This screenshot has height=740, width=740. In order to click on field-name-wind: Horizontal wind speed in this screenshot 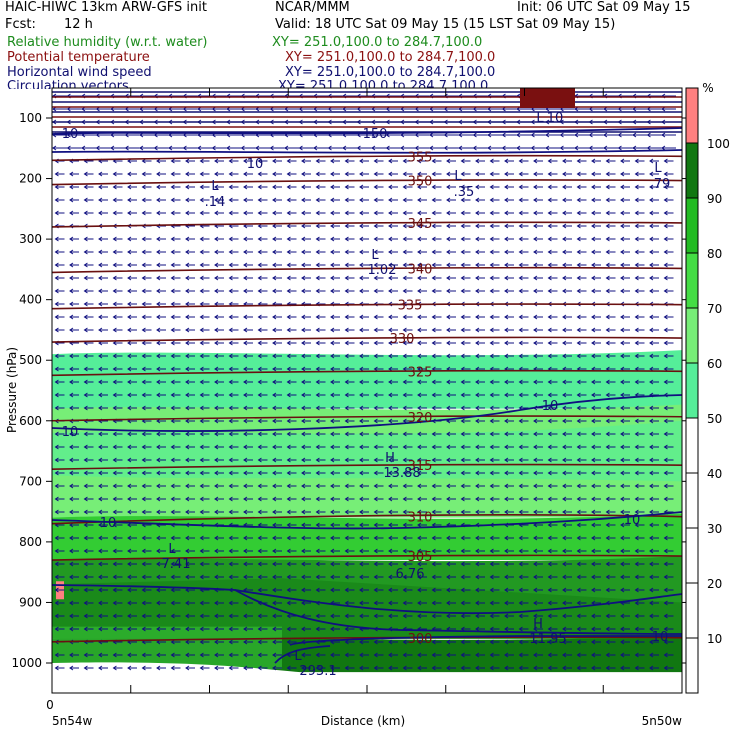, I will do `click(79, 72)`.